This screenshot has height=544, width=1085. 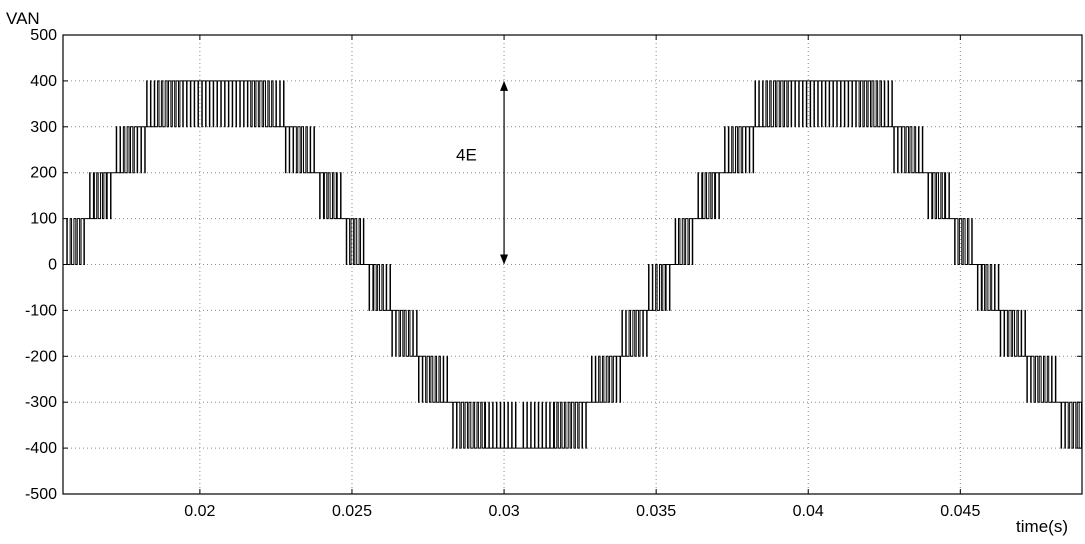 I want to click on annotation-arrowhead-top, so click(x=504, y=85).